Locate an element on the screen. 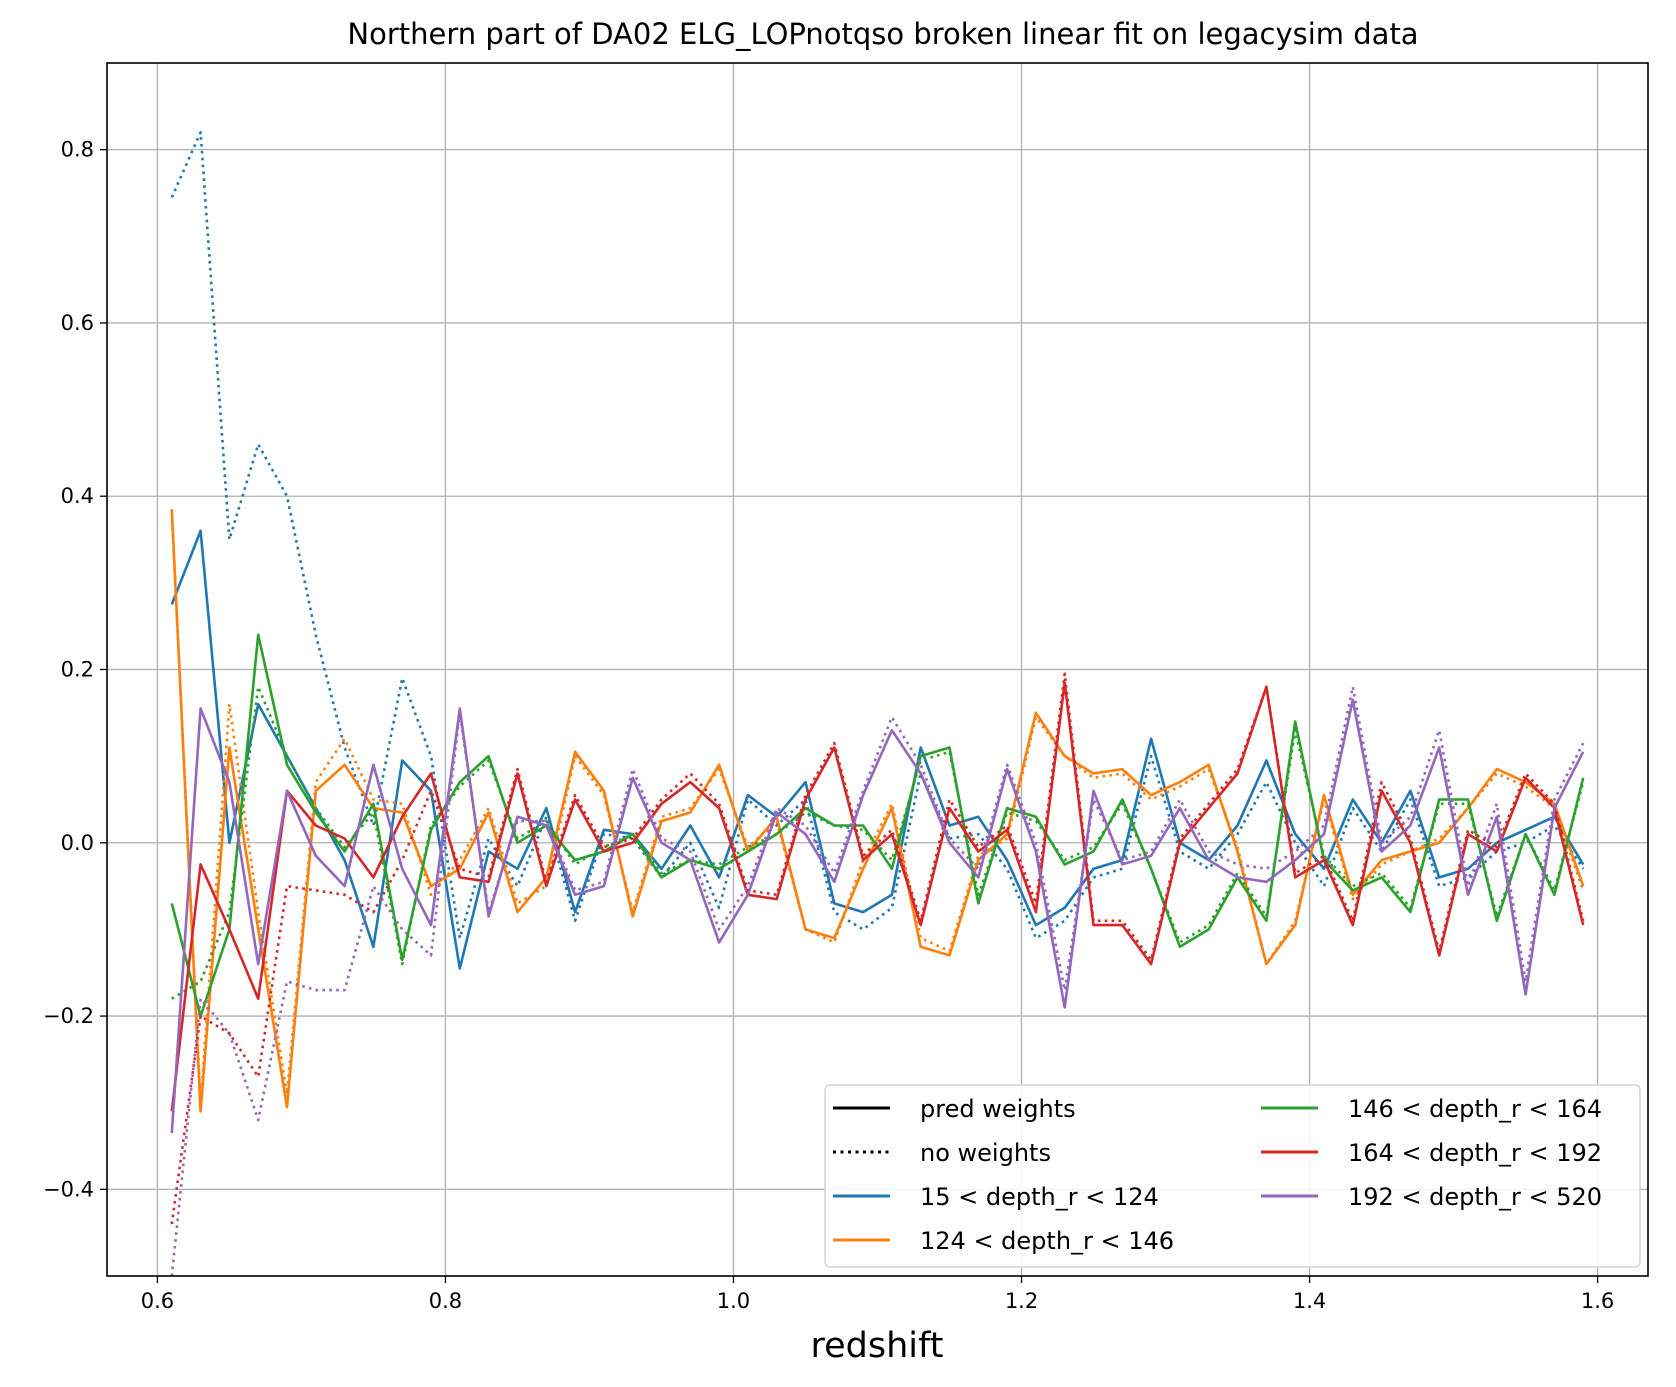 The width and height of the screenshot is (1676, 1387). legend-label: no weights is located at coordinates (985, 1153).